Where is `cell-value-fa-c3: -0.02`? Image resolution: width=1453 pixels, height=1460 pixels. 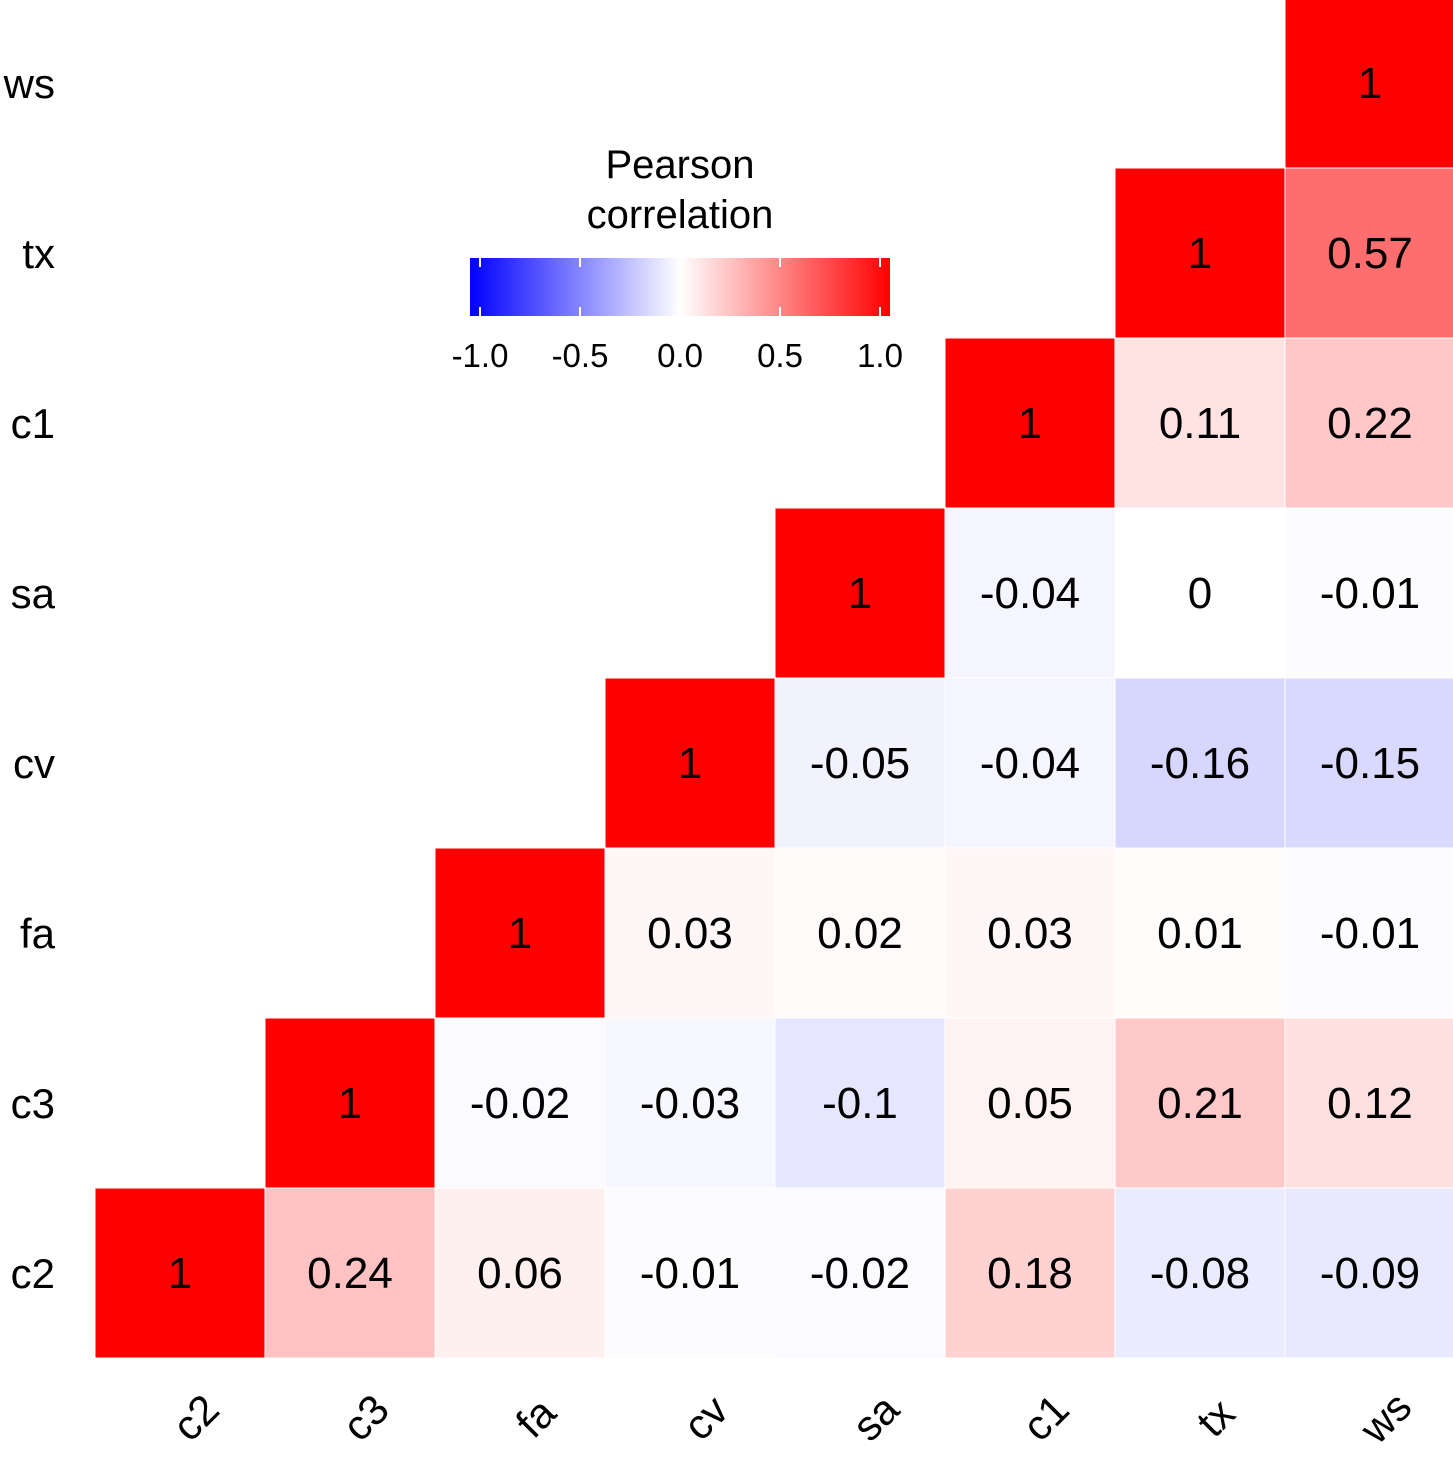
cell-value-fa-c3: -0.02 is located at coordinates (520, 1103).